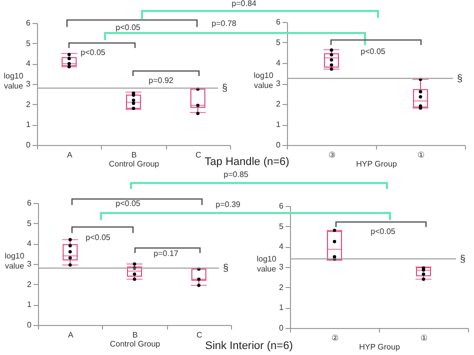 Image resolution: width=474 pixels, height=355 pixels. What do you see at coordinates (249, 346) in the screenshot?
I see `text: Sink Interior (n=6)` at bounding box center [249, 346].